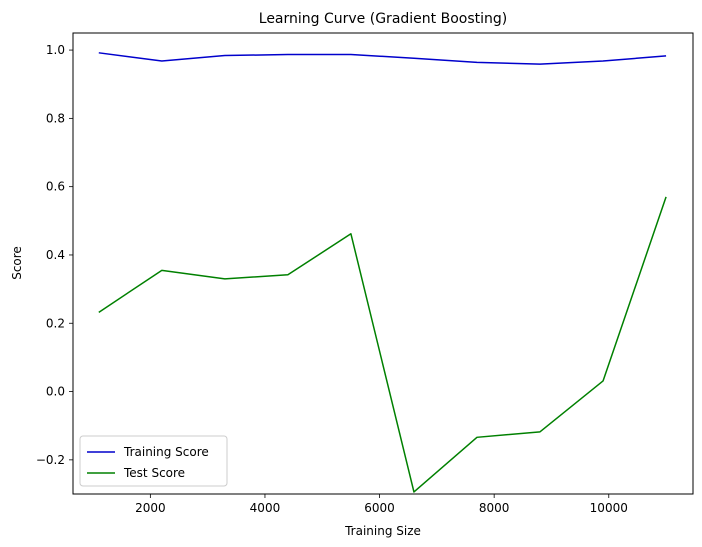 Image resolution: width=702 pixels, height=547 pixels. I want to click on y-tick-label: 0.4, so click(55, 255).